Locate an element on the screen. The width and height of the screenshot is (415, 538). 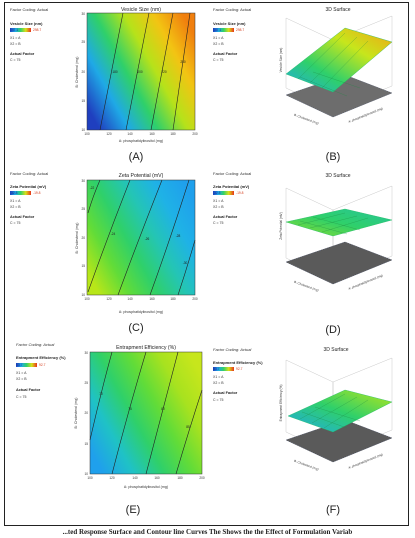
contour-line--30 is located at coordinates (186, 267).